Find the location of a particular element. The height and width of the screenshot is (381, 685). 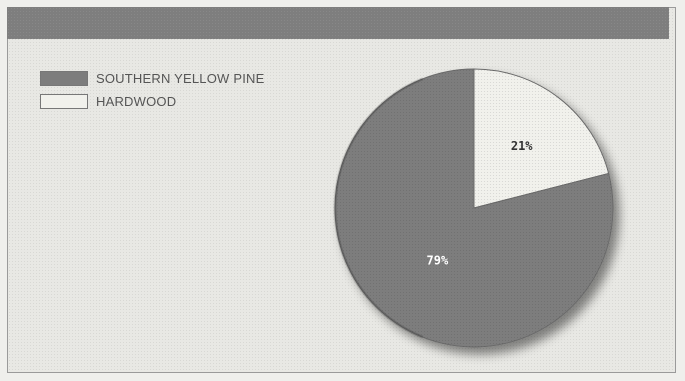

pie-slice-texture-hardwood is located at coordinates (541, 138).